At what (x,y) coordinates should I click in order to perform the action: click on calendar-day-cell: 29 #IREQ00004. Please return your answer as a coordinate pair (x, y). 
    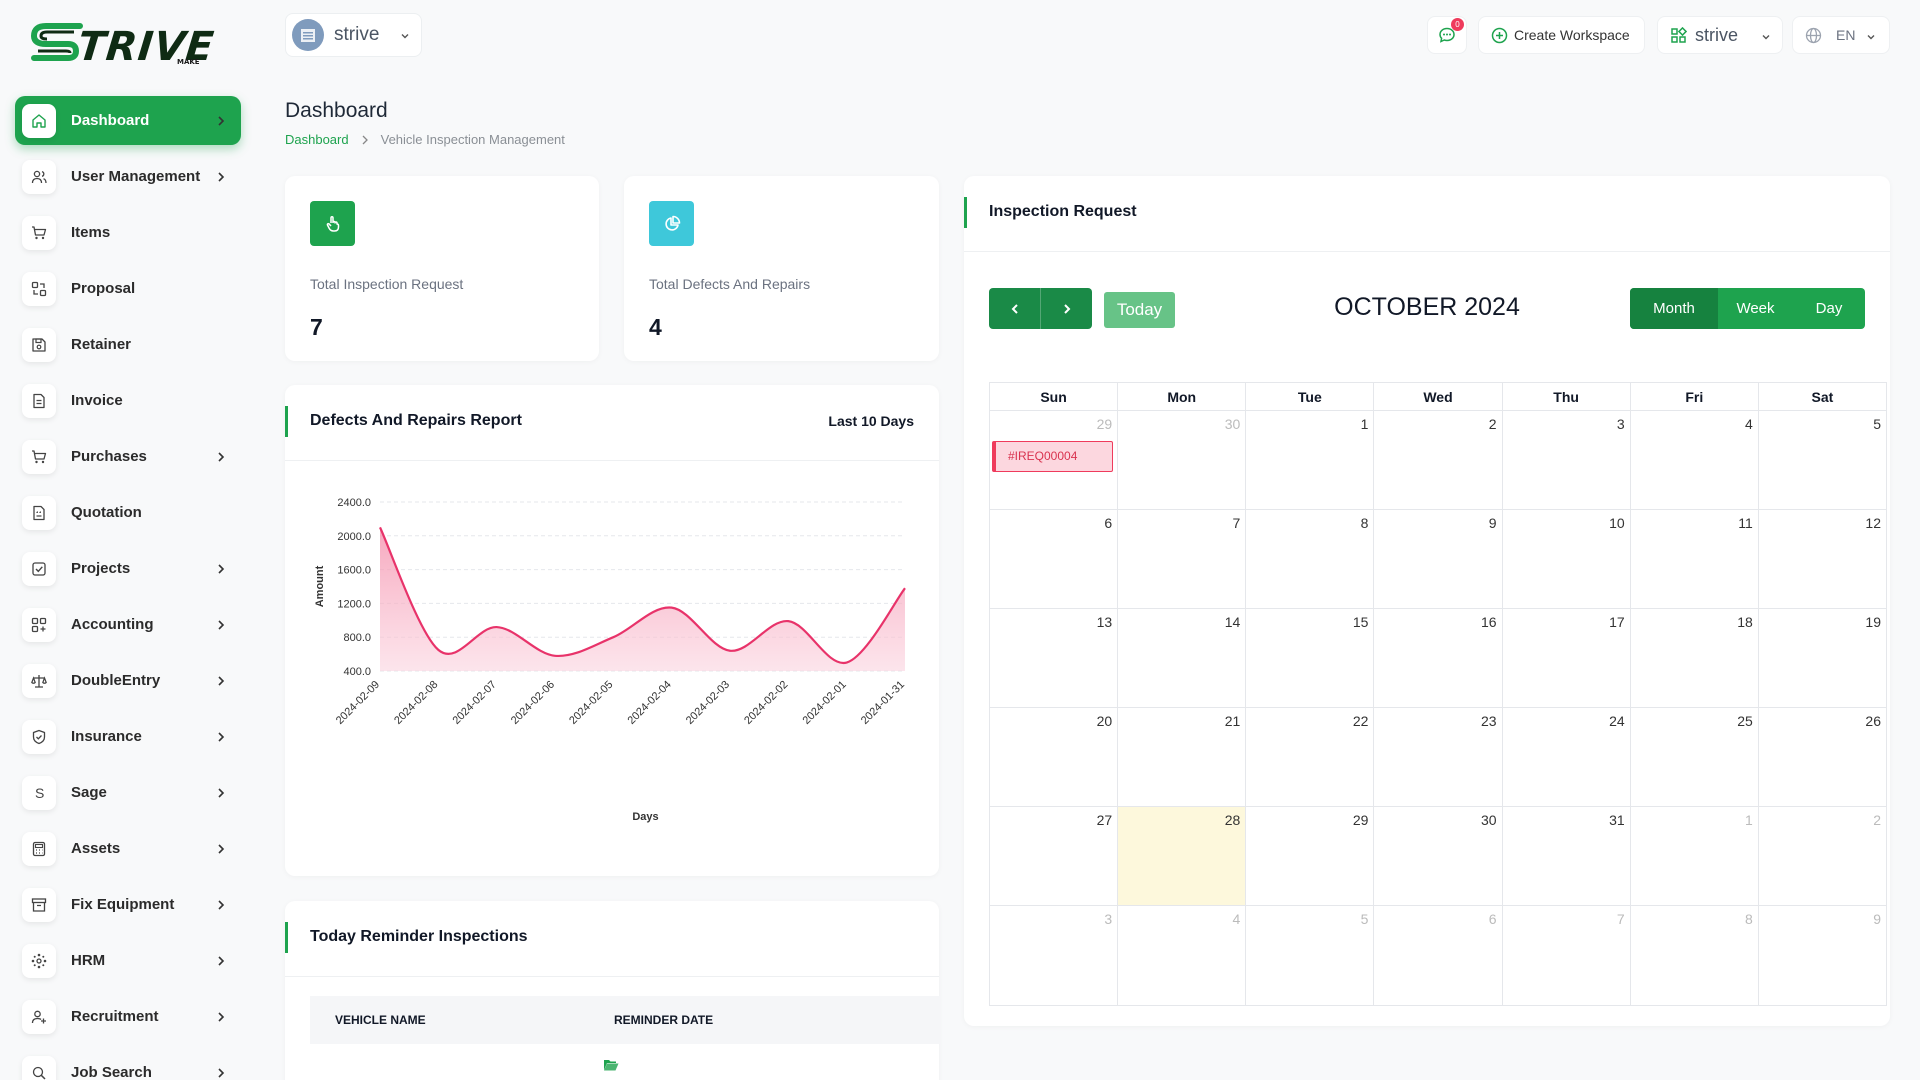
    Looking at the image, I should click on (1054, 460).